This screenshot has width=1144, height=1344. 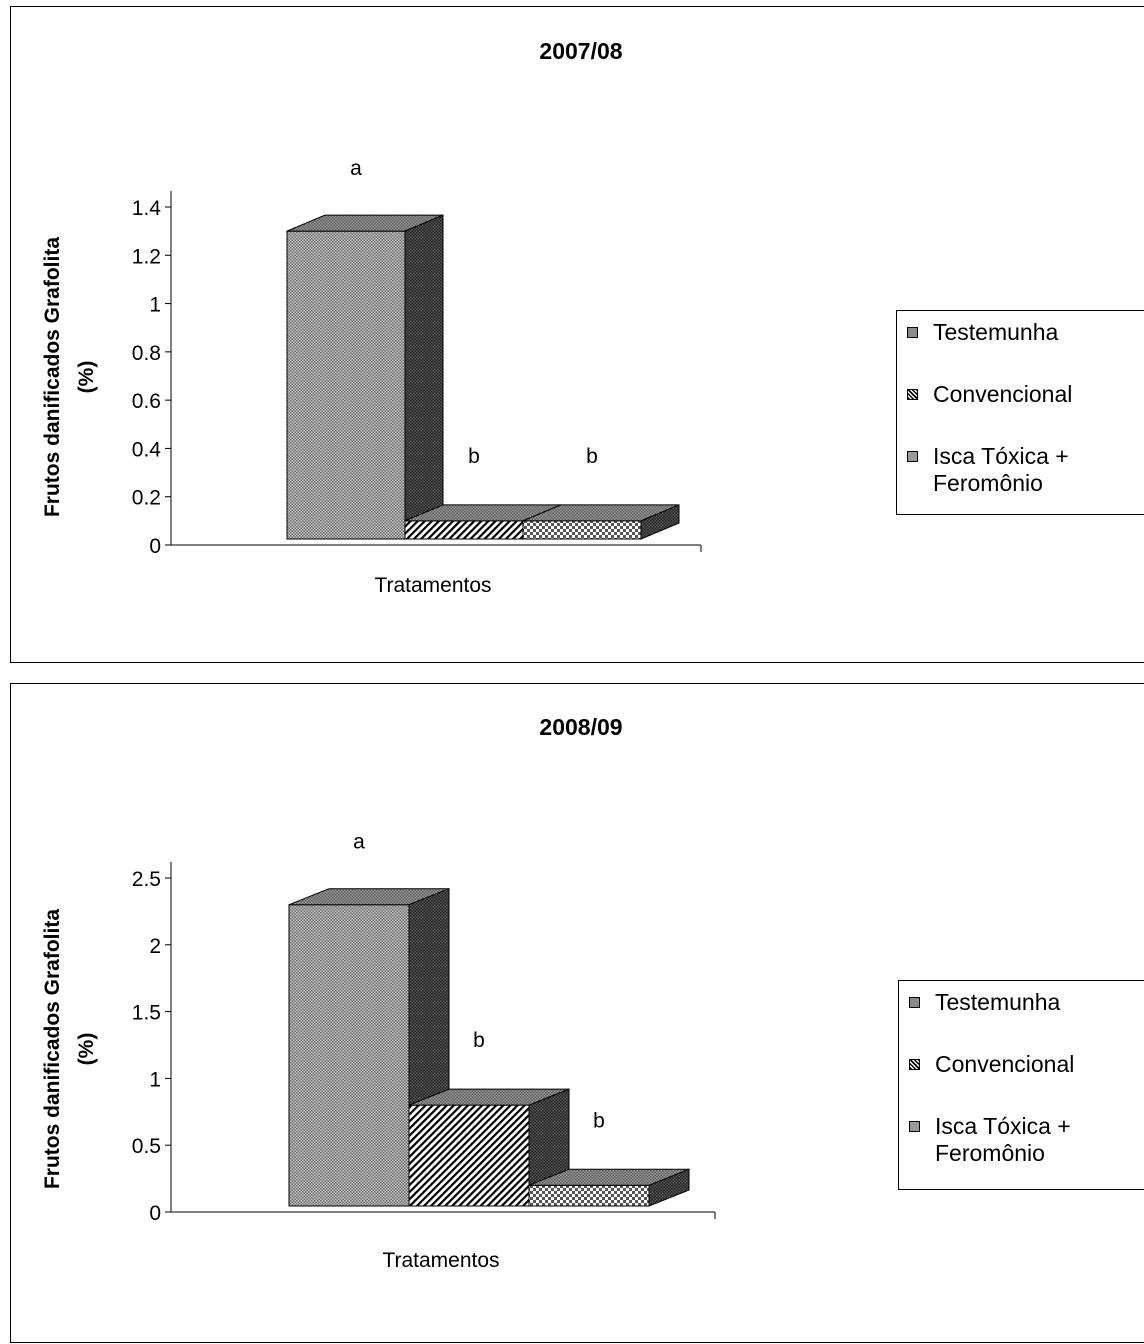 I want to click on bar-testemunha, so click(x=365, y=377).